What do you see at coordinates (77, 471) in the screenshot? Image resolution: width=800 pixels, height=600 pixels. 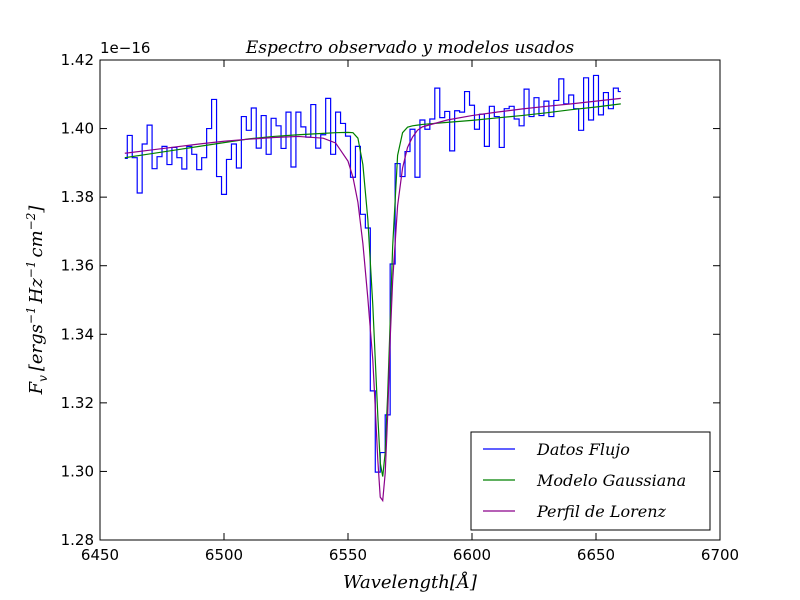 I see `y-tick-label-1: 1.30` at bounding box center [77, 471].